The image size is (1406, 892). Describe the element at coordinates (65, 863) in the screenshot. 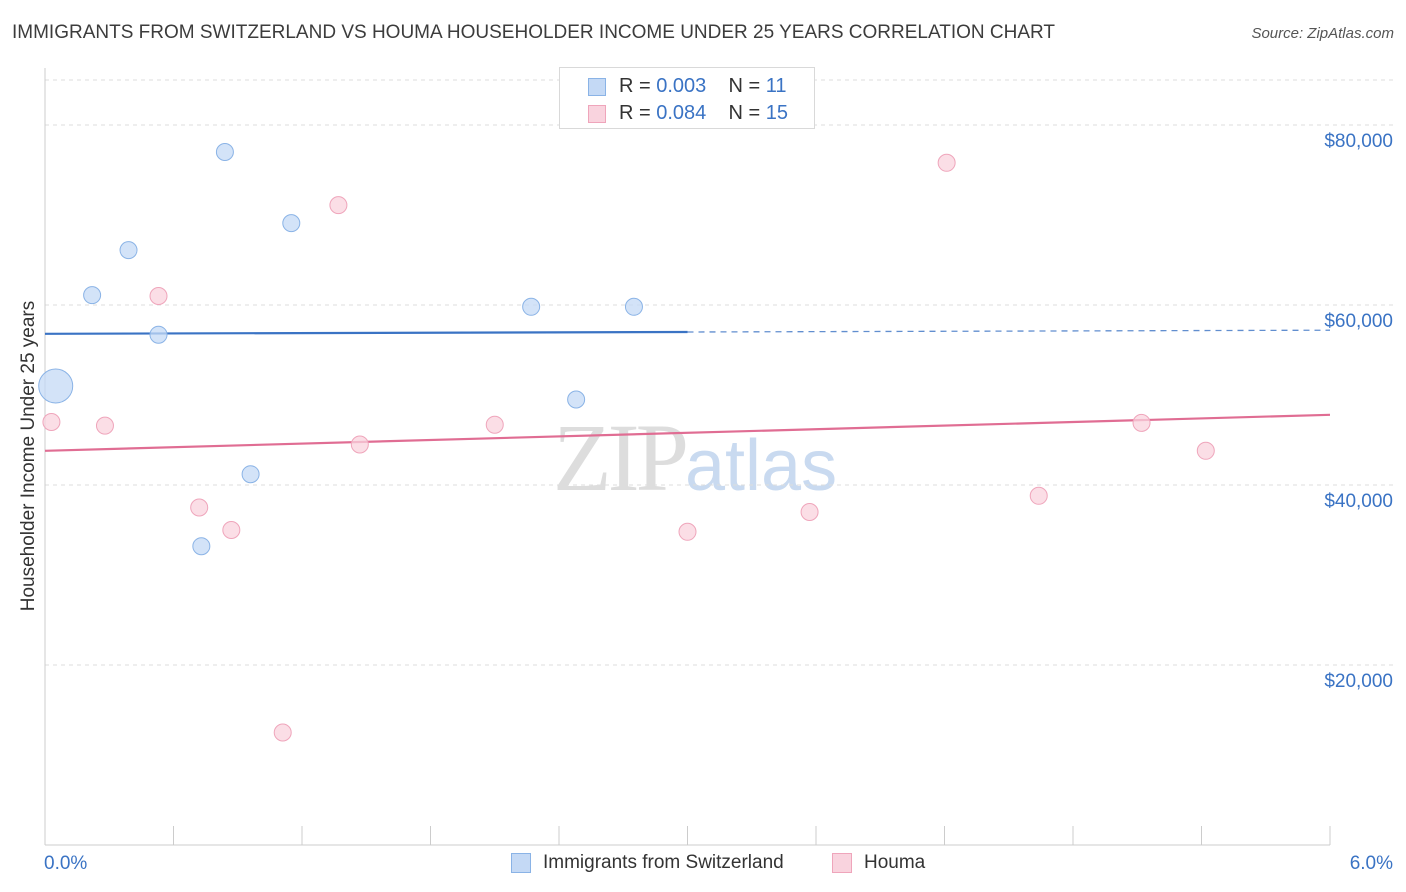

I see `x-tick-label-left: 0.0%` at that location.